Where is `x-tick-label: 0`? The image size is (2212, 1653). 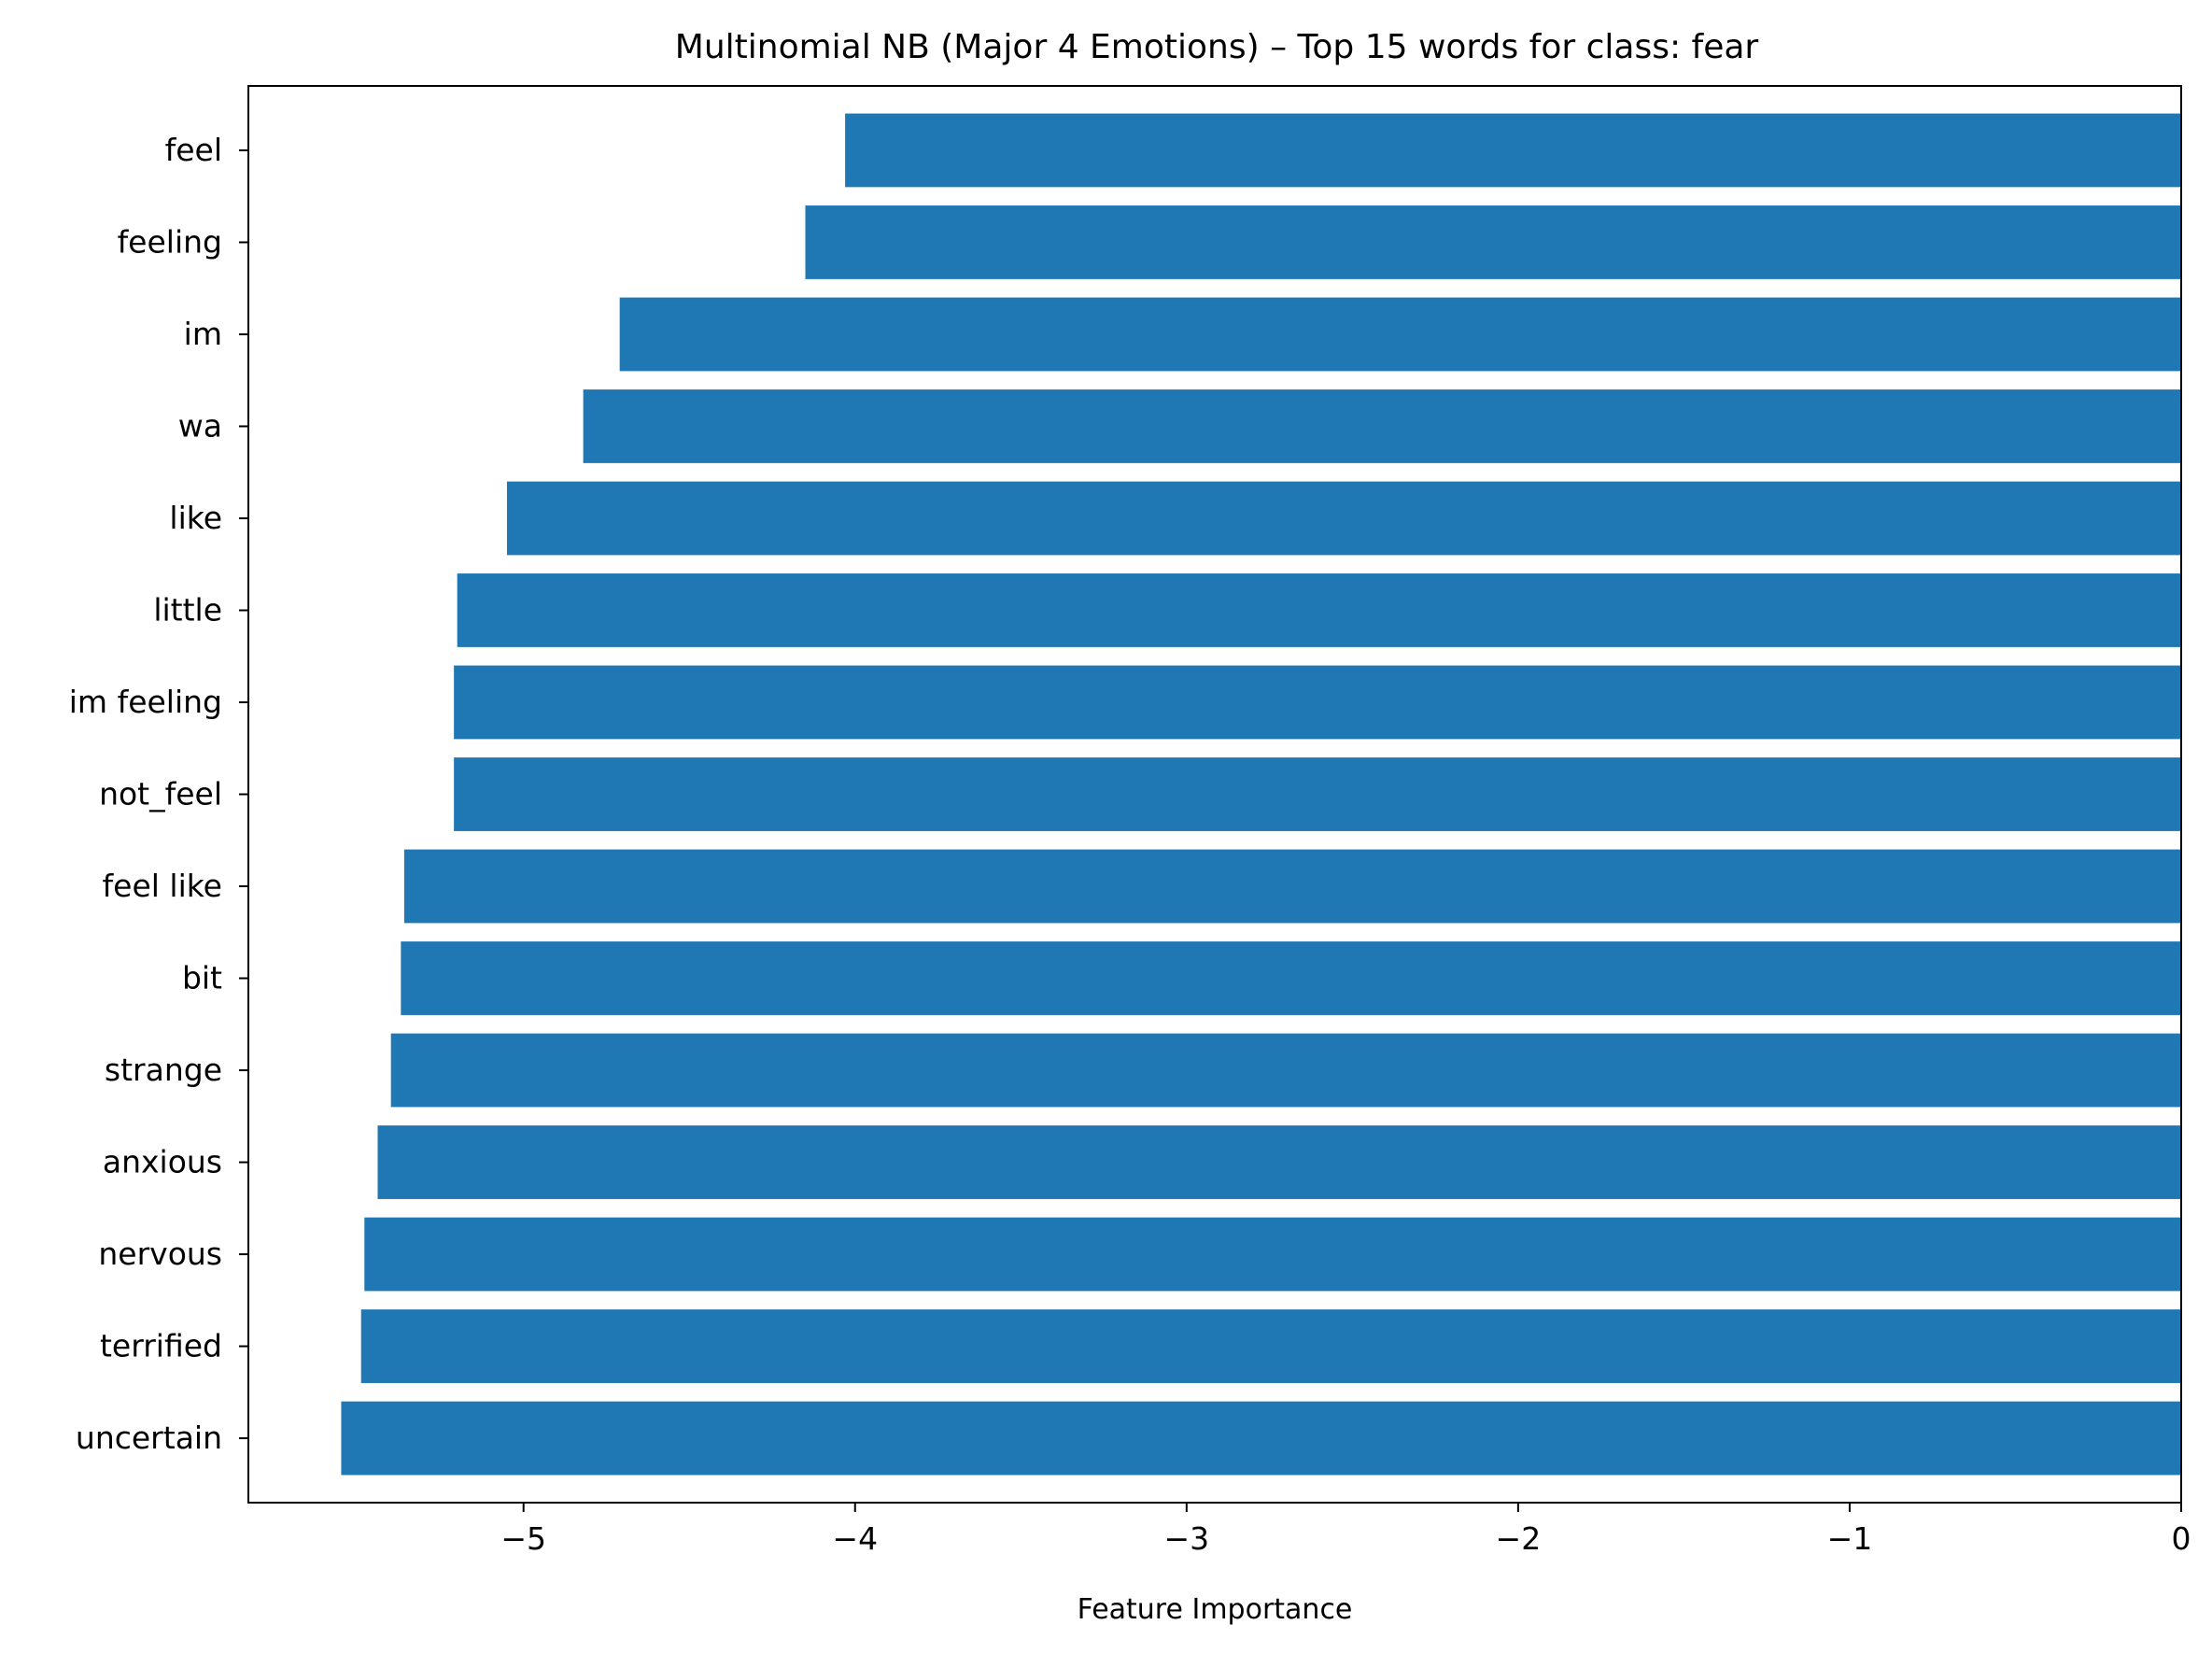
x-tick-label: 0 is located at coordinates (2181, 1538).